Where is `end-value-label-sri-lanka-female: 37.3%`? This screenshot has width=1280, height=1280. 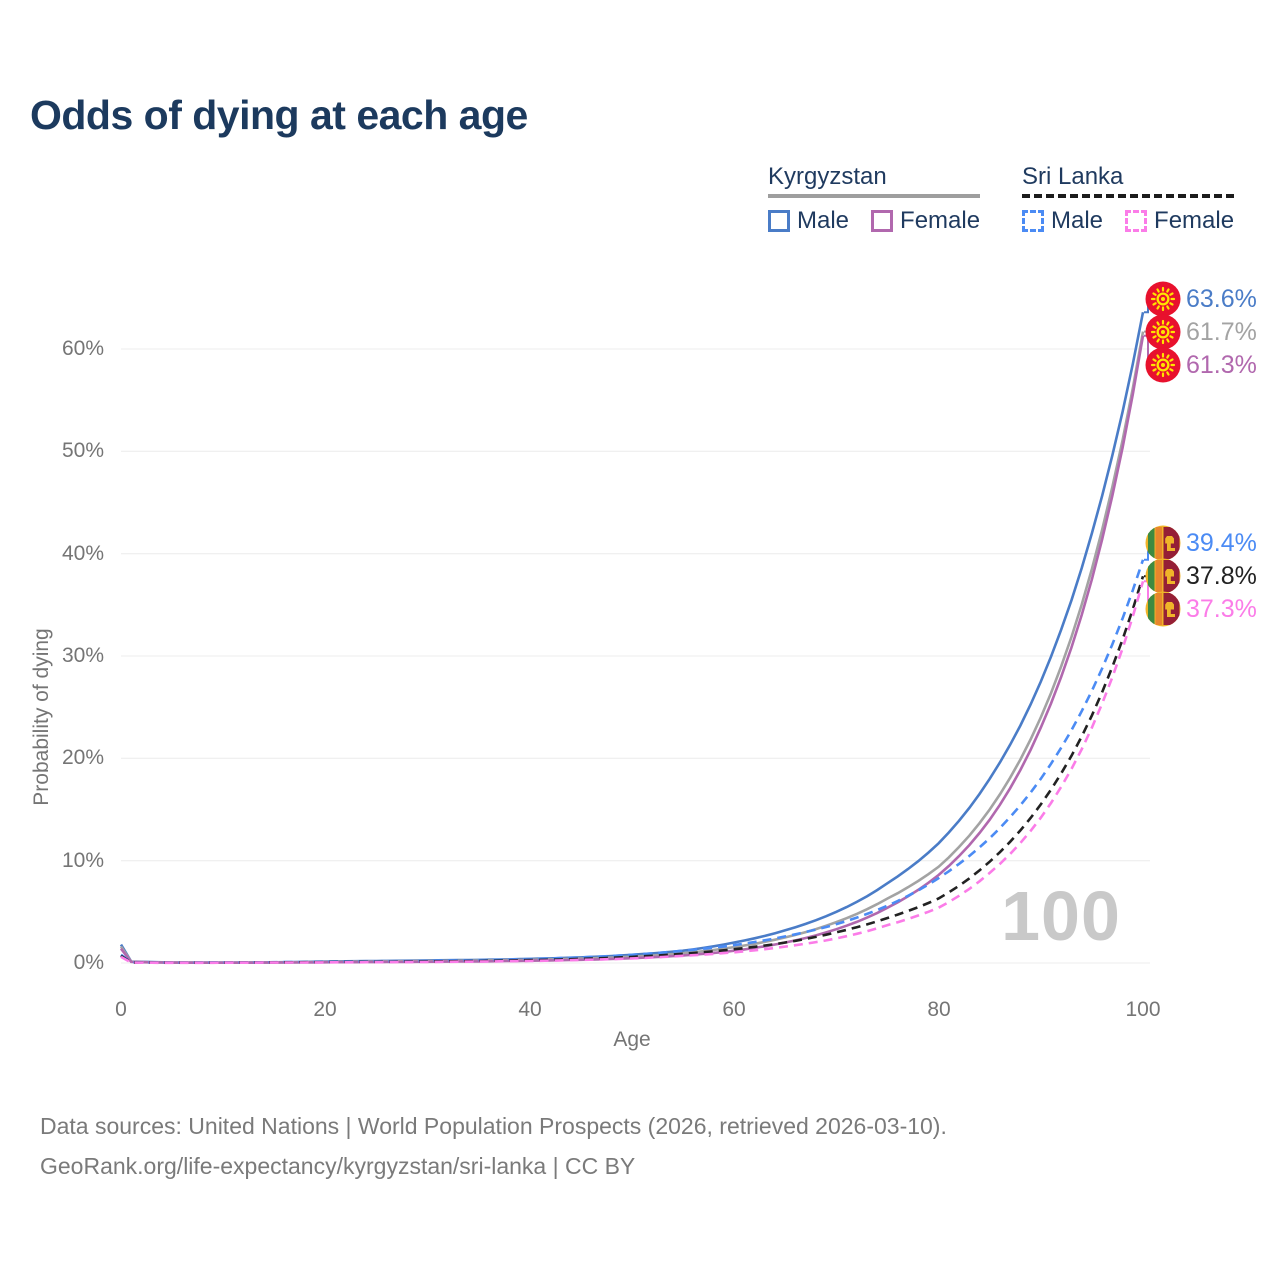 end-value-label-sri-lanka-female: 37.3% is located at coordinates (1221, 609).